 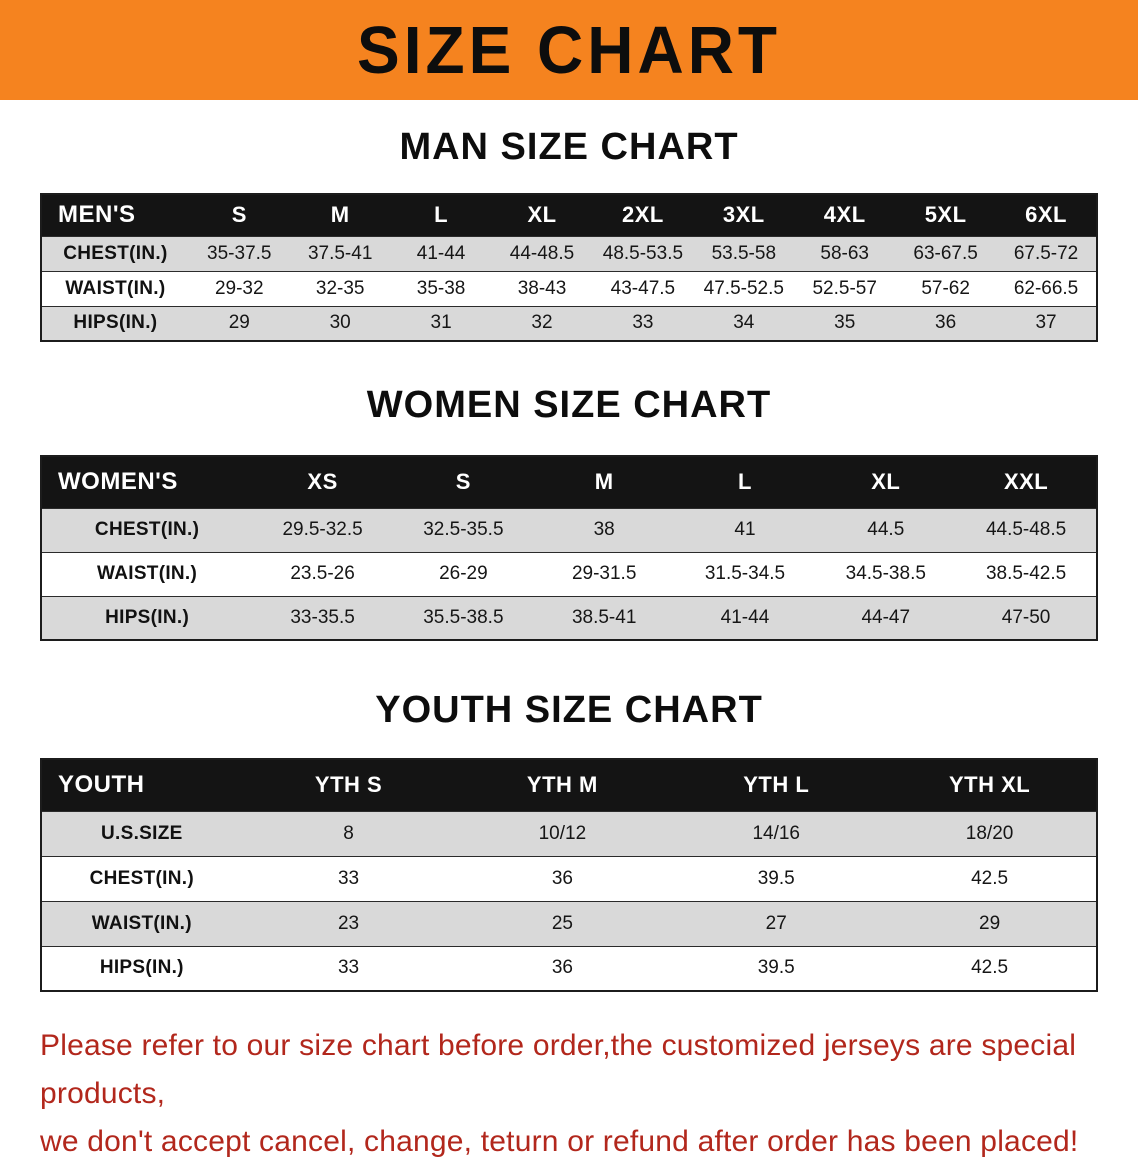 I want to click on size-value-cell: 43-47.5, so click(x=643, y=288).